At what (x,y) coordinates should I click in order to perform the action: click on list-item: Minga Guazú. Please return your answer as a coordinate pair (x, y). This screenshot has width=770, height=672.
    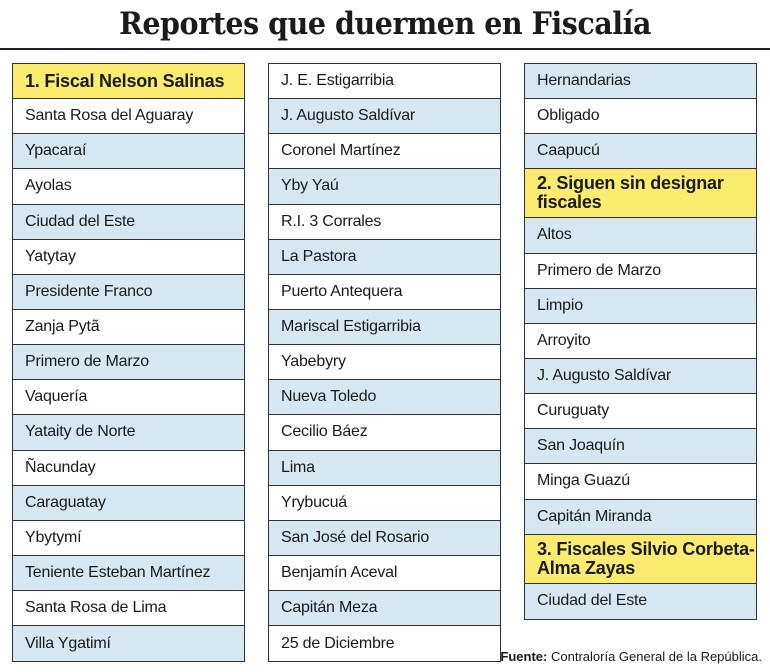
    Looking at the image, I should click on (640, 482).